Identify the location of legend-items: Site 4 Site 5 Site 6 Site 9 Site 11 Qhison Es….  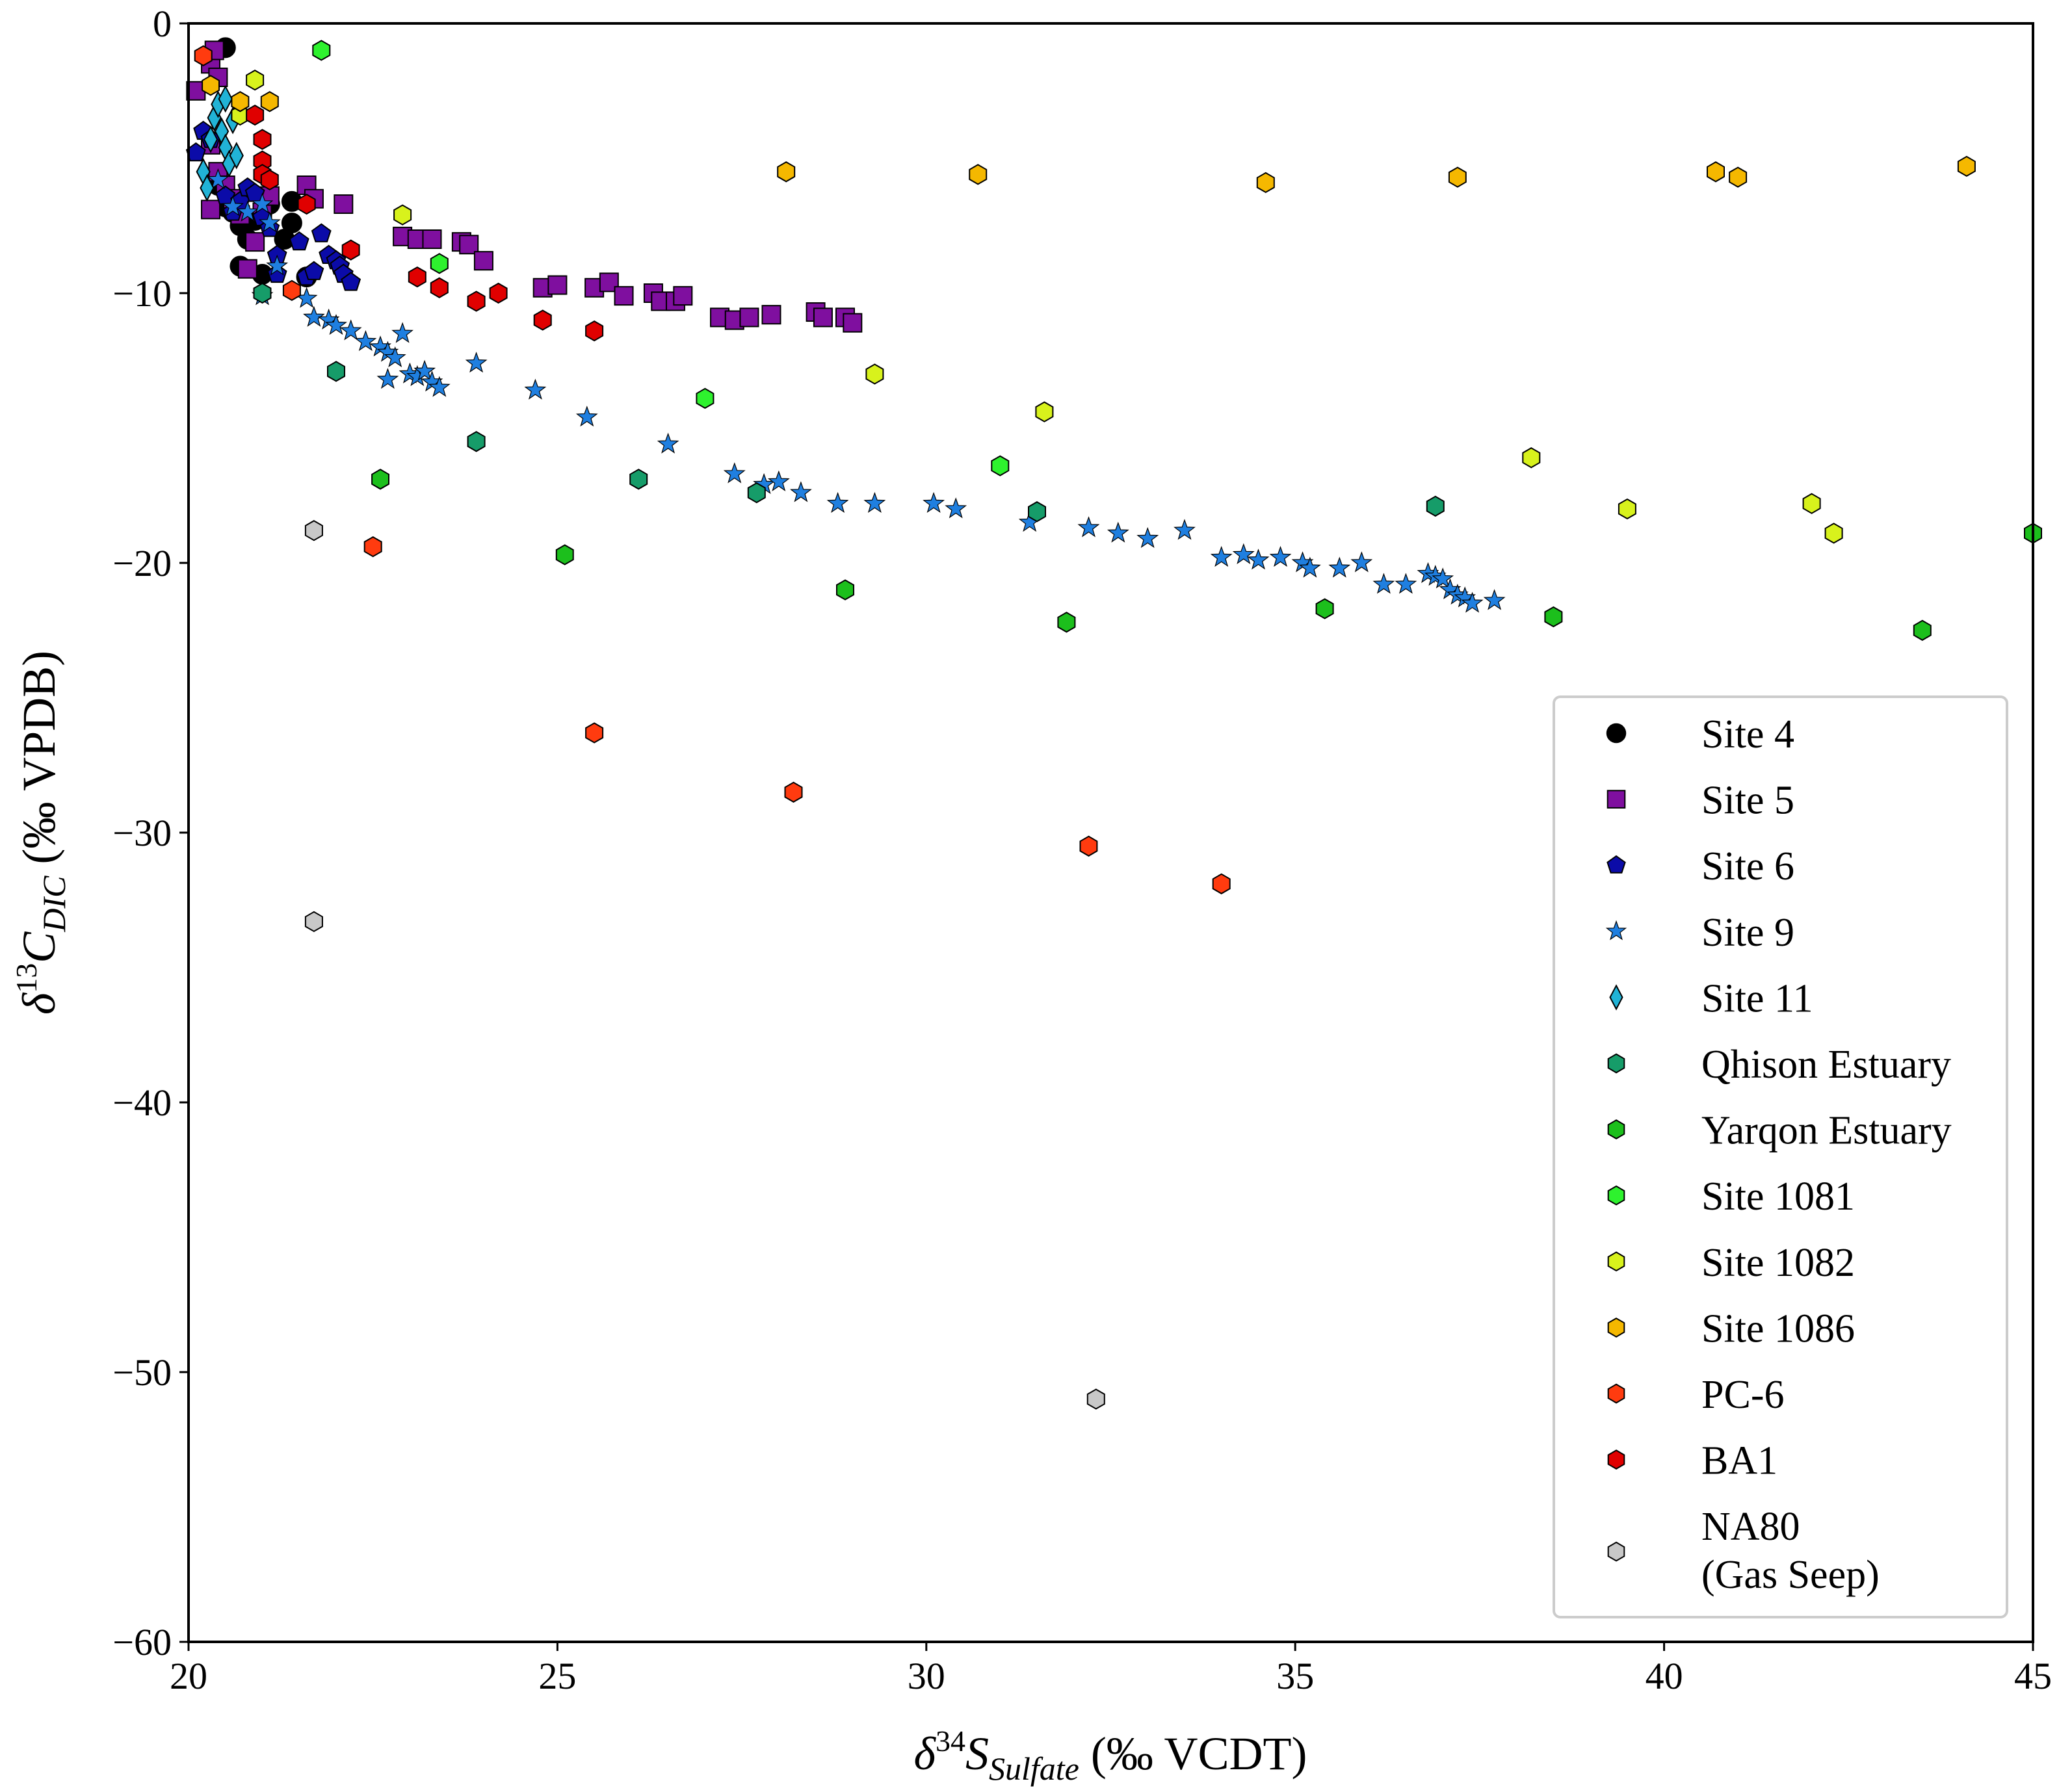
(1778, 1154).